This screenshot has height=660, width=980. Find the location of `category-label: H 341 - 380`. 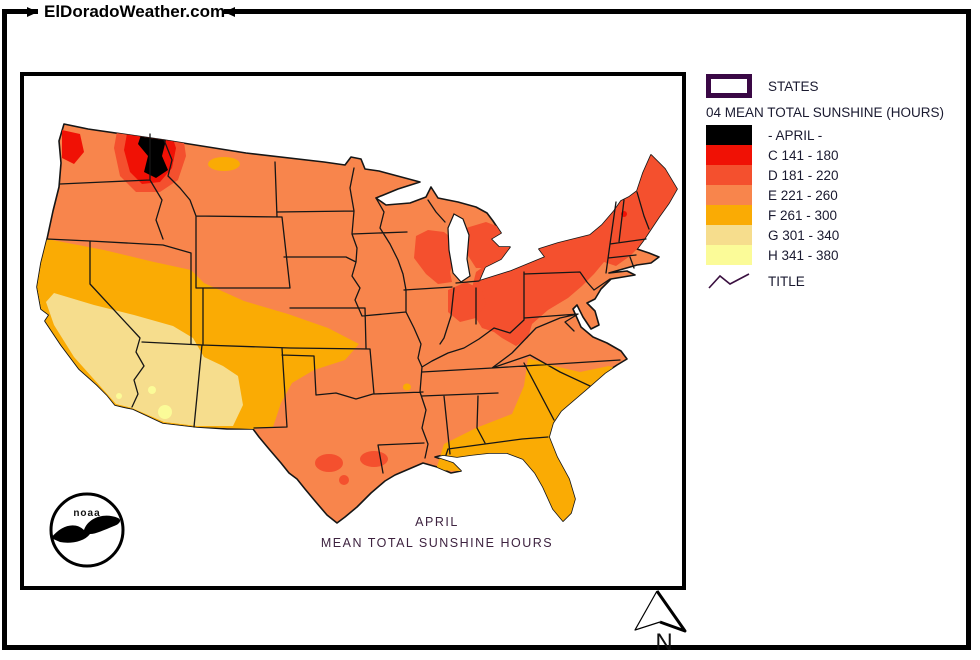

category-label: H 341 - 380 is located at coordinates (803, 255).